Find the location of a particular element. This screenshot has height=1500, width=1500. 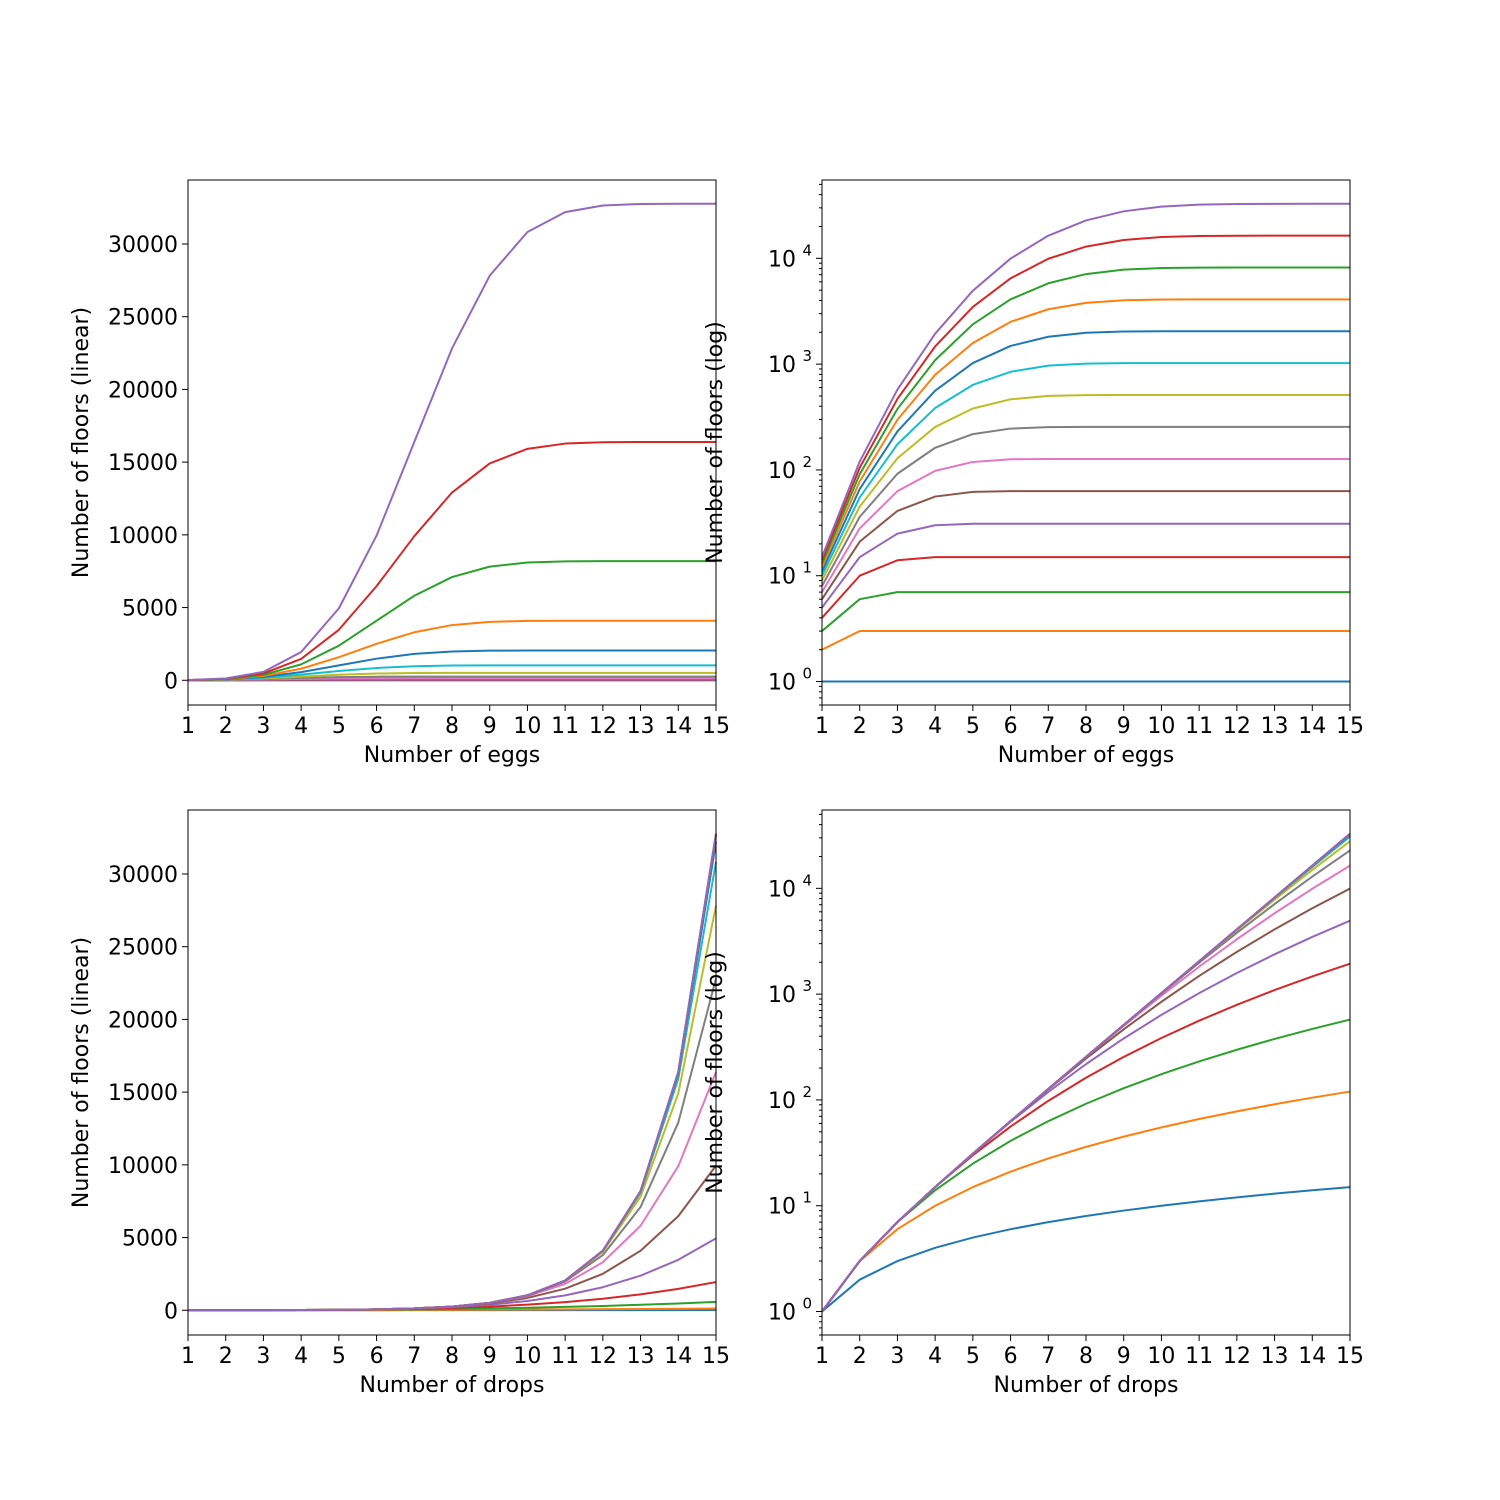

y-tick-exponent: 3 is located at coordinates (807, 356).